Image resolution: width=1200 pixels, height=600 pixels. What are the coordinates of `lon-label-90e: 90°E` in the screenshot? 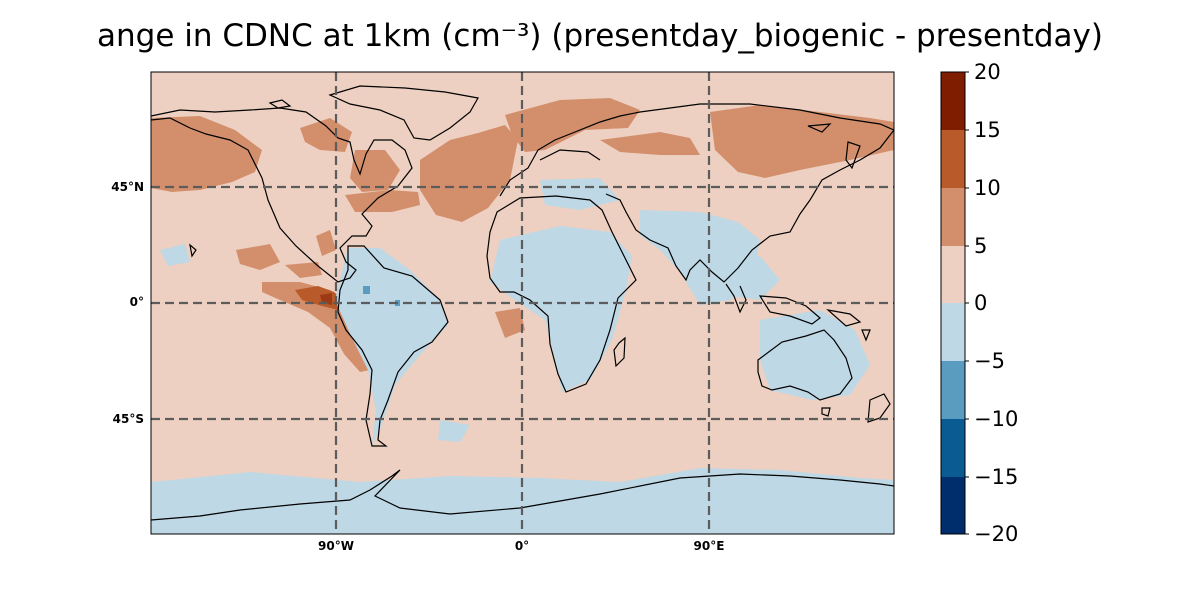 It's located at (709, 546).